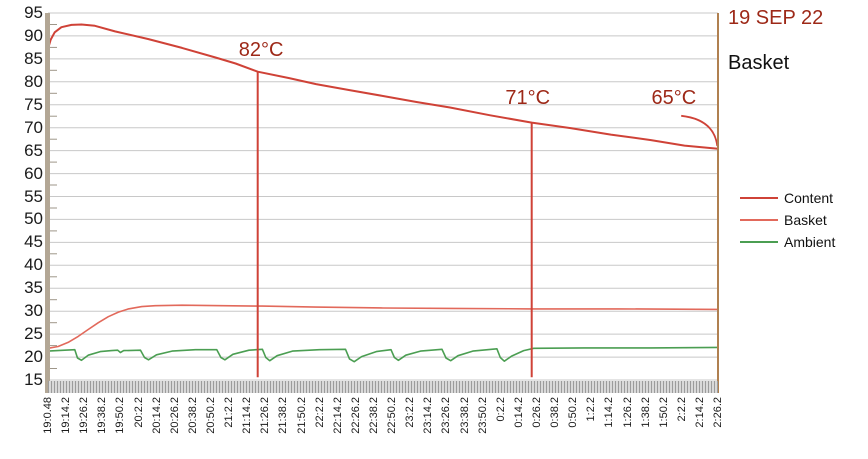 This screenshot has height=459, width=868. I want to click on legend: Content Basket Ambient, so click(787, 220).